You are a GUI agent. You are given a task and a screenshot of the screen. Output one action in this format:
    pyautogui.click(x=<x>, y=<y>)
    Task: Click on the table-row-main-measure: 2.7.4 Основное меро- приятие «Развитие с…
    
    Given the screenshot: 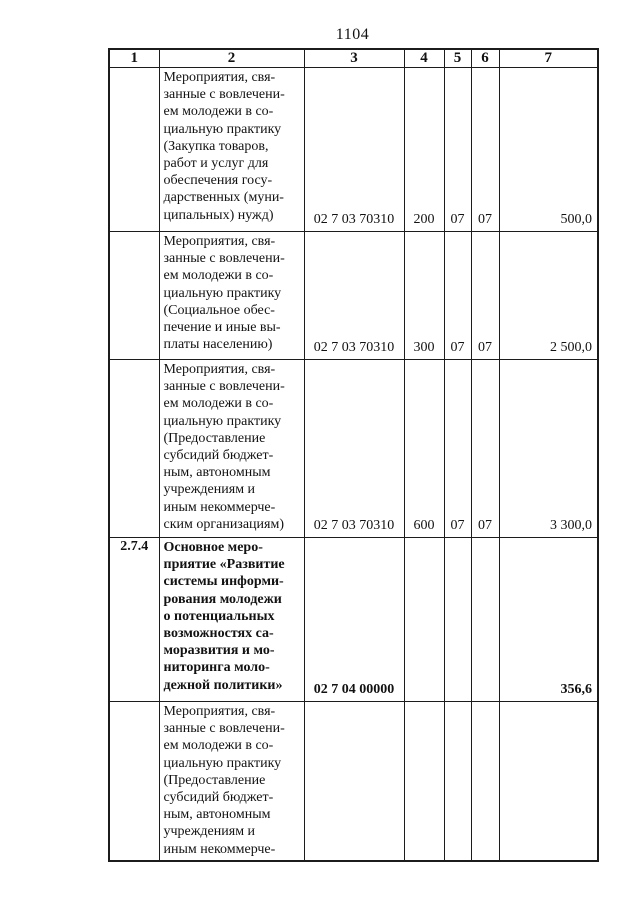 What is the action you would take?
    pyautogui.click(x=353, y=619)
    